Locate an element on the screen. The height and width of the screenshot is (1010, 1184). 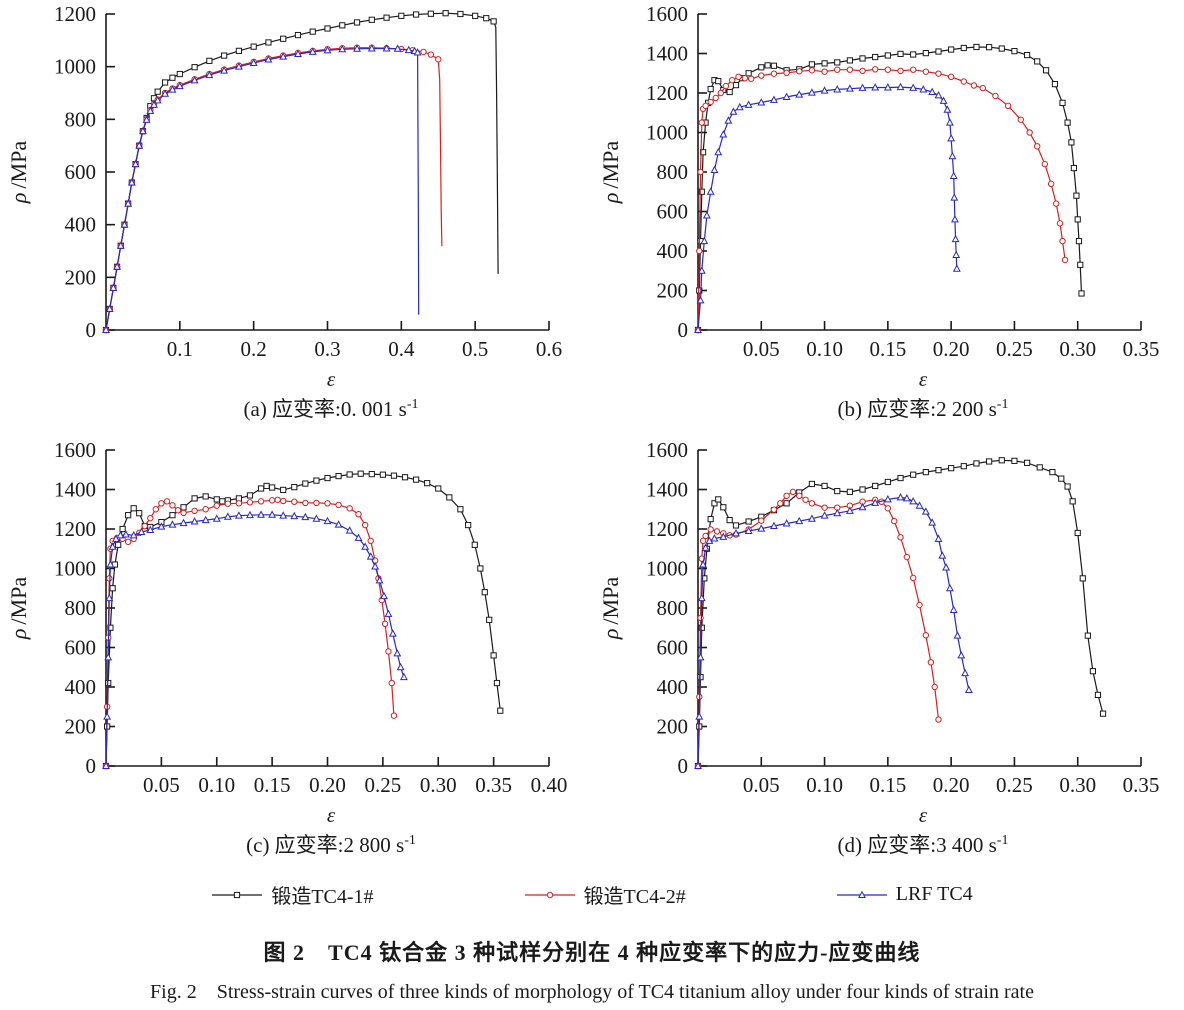
square-marker-icon is located at coordinates (237, 894).